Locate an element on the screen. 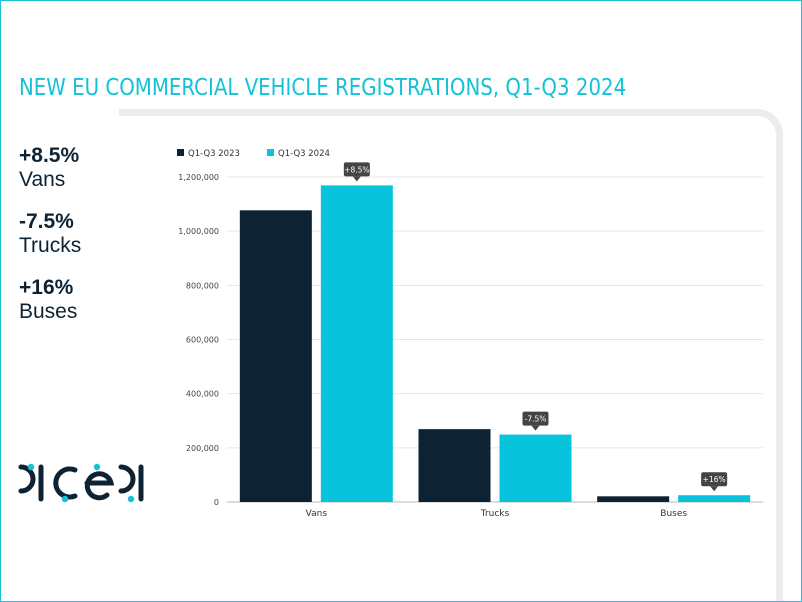  annotation-label: -7.5% is located at coordinates (536, 419).